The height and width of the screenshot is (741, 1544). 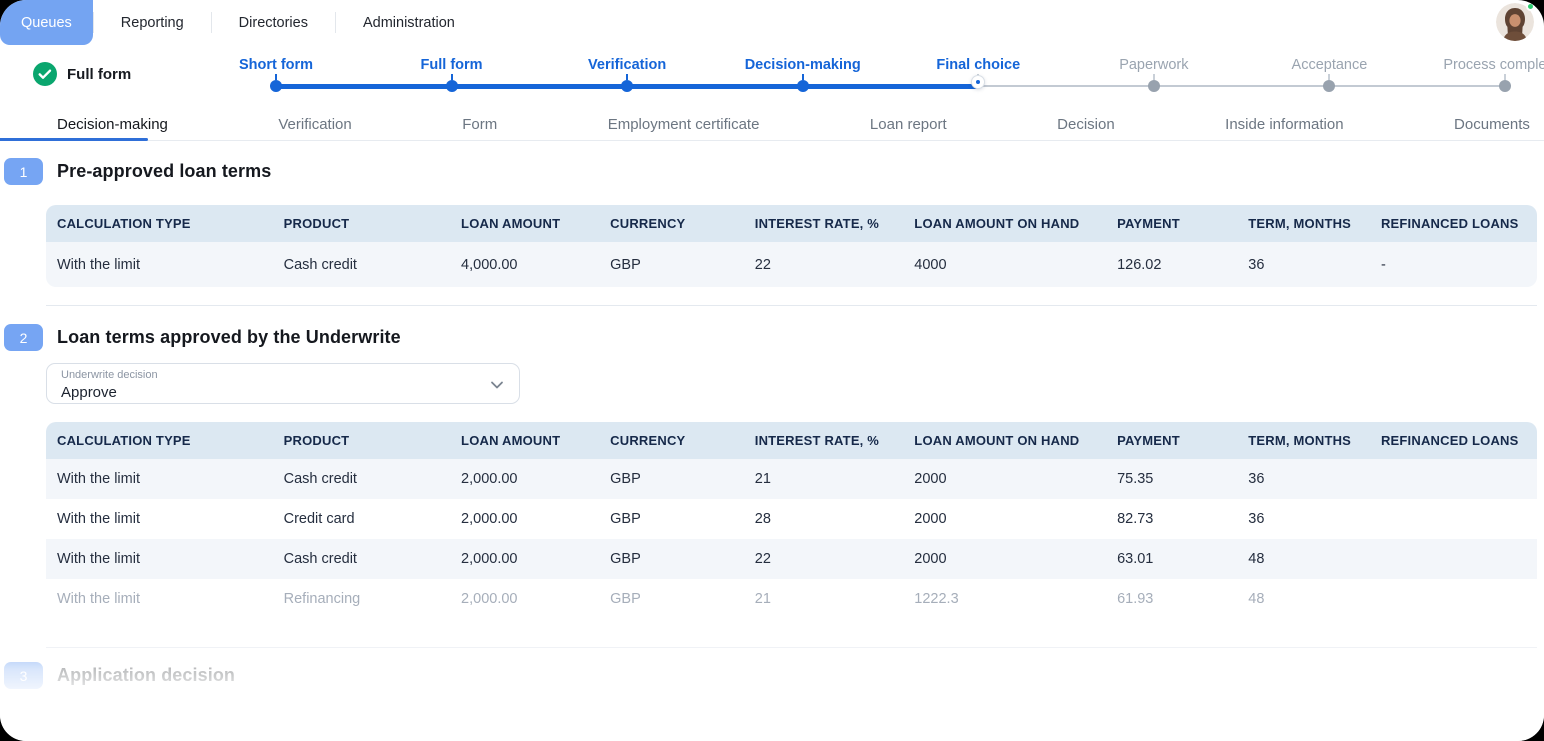 I want to click on tab-verification: Verification, so click(x=315, y=124).